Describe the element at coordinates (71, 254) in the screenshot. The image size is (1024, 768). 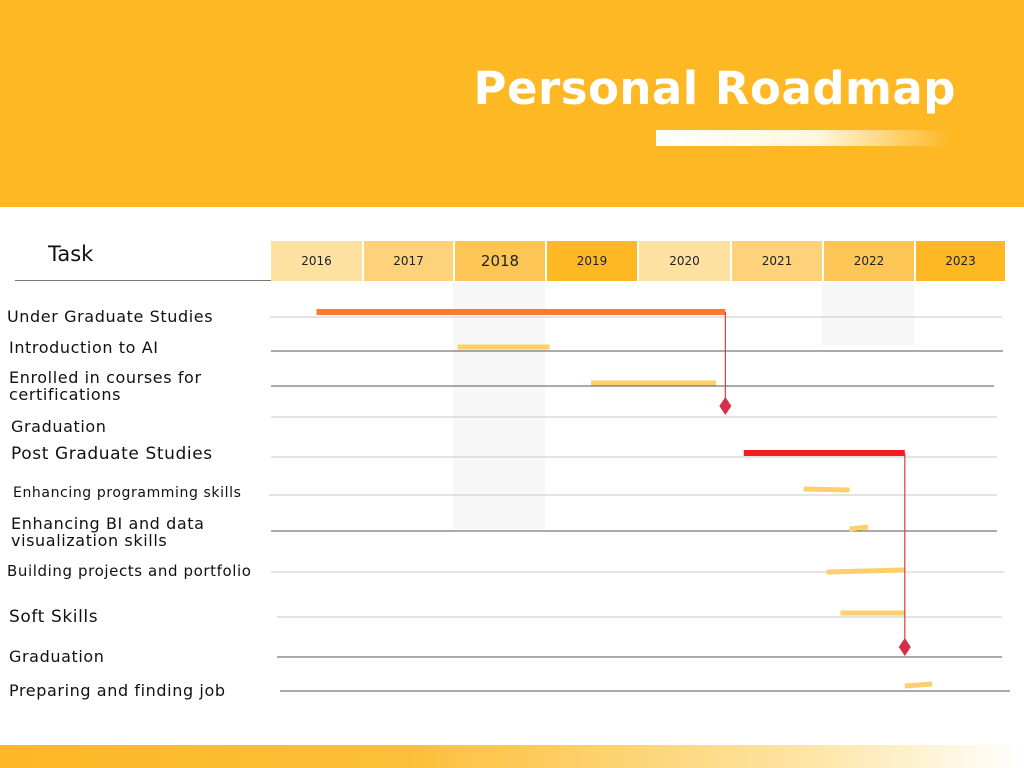
I see `task-column-heading: Task` at that location.